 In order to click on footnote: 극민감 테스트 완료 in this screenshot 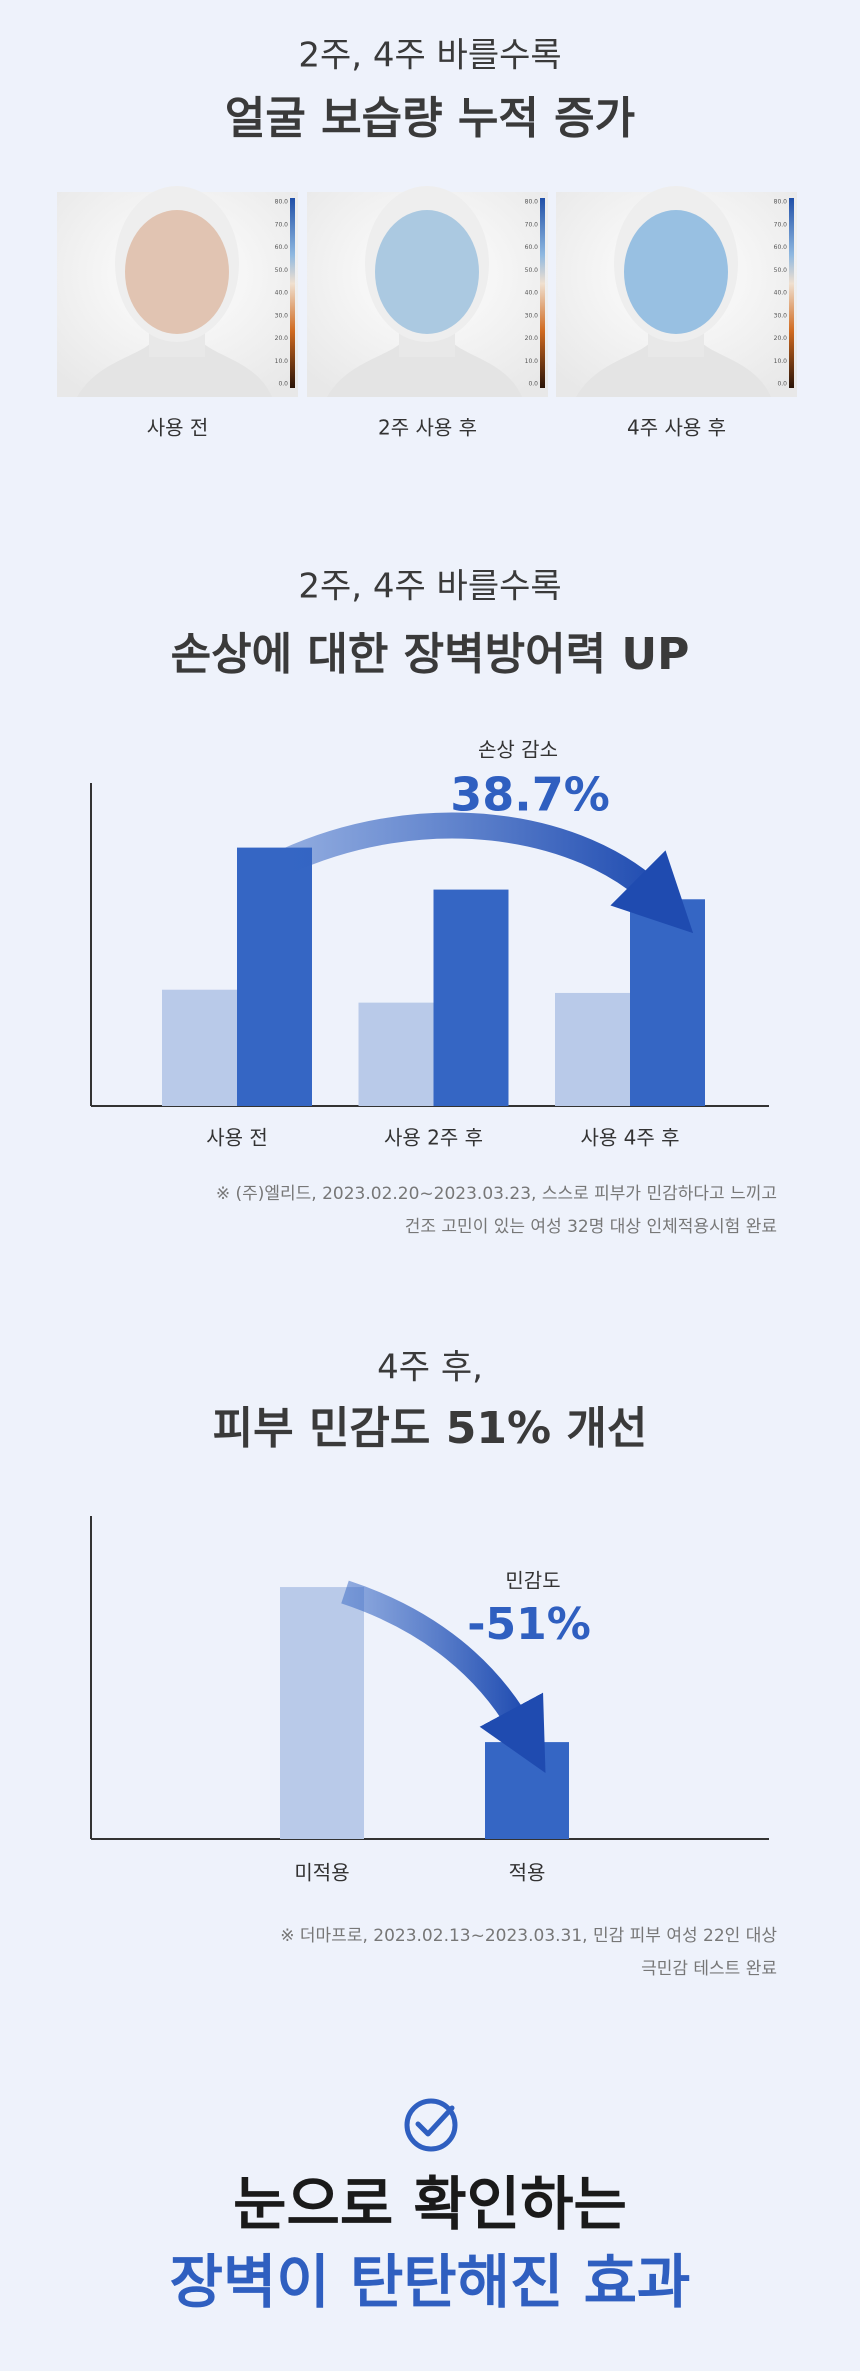, I will do `click(709, 1969)`.